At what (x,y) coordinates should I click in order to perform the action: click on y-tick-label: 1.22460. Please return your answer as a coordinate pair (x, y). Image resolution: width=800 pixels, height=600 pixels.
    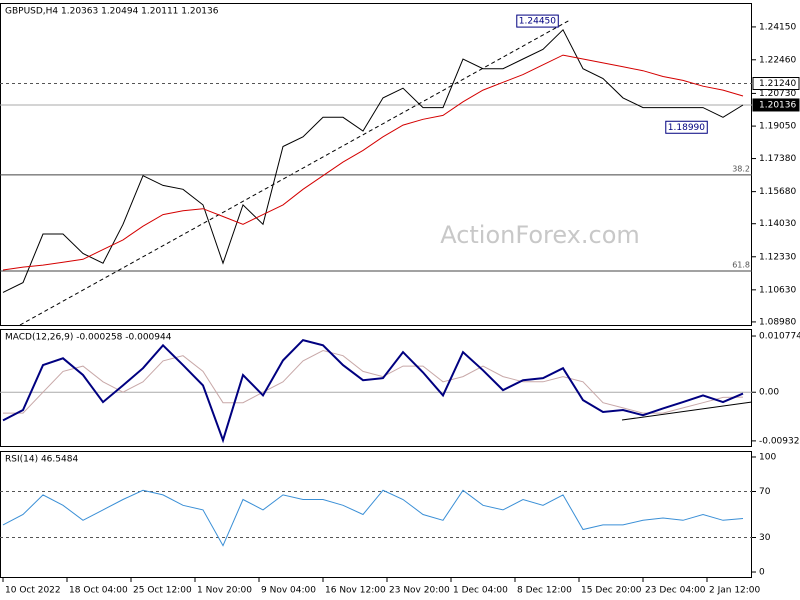
    Looking at the image, I should click on (777, 60).